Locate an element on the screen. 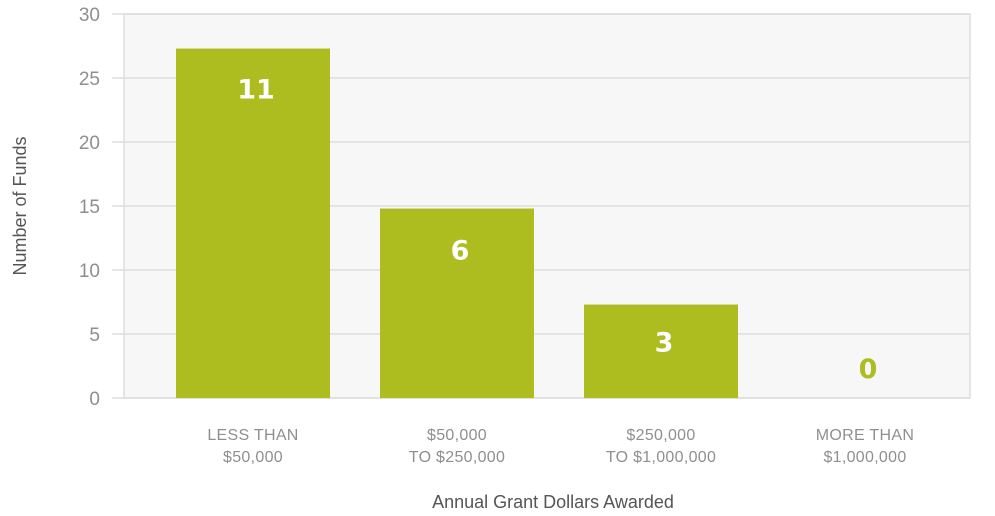  y-tick-label: 5 is located at coordinates (94, 335).